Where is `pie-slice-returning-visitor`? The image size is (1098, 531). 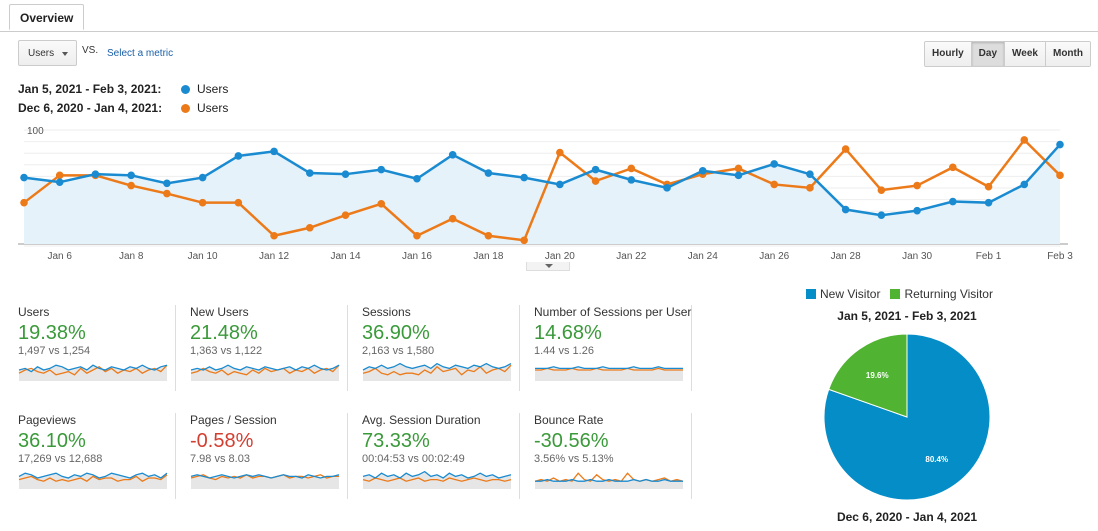 pie-slice-returning-visitor is located at coordinates (868, 375).